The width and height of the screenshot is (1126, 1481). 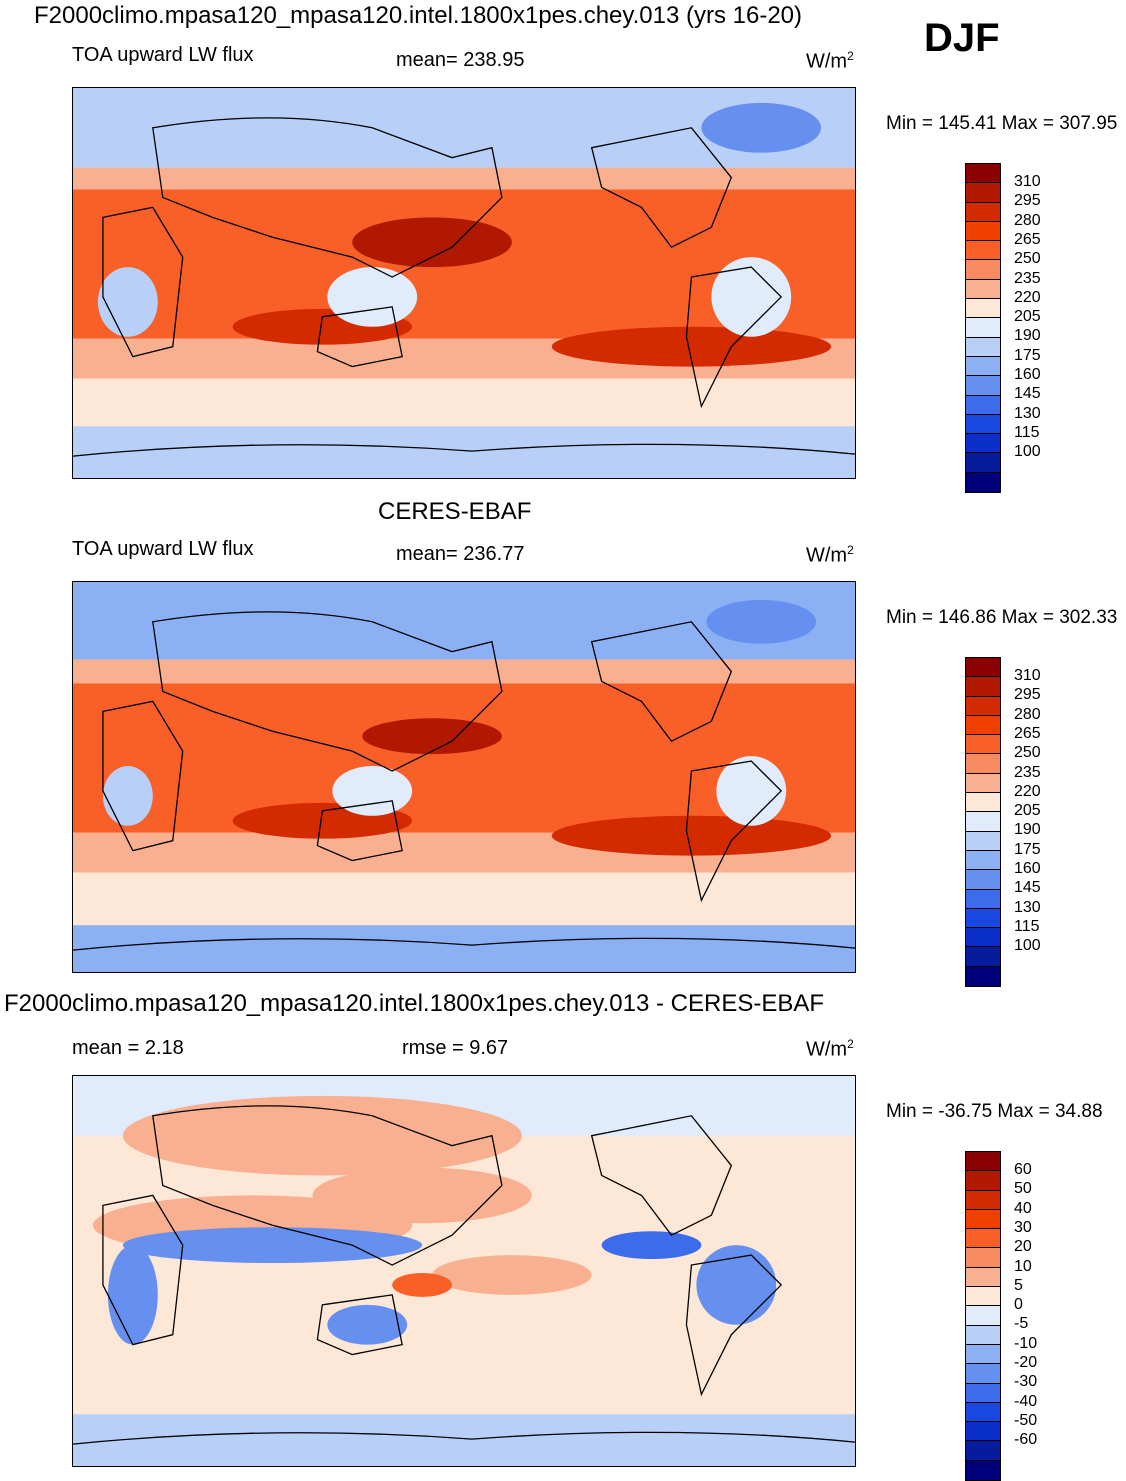 What do you see at coordinates (1023, 1208) in the screenshot?
I see `colorbar-tick-label: 40` at bounding box center [1023, 1208].